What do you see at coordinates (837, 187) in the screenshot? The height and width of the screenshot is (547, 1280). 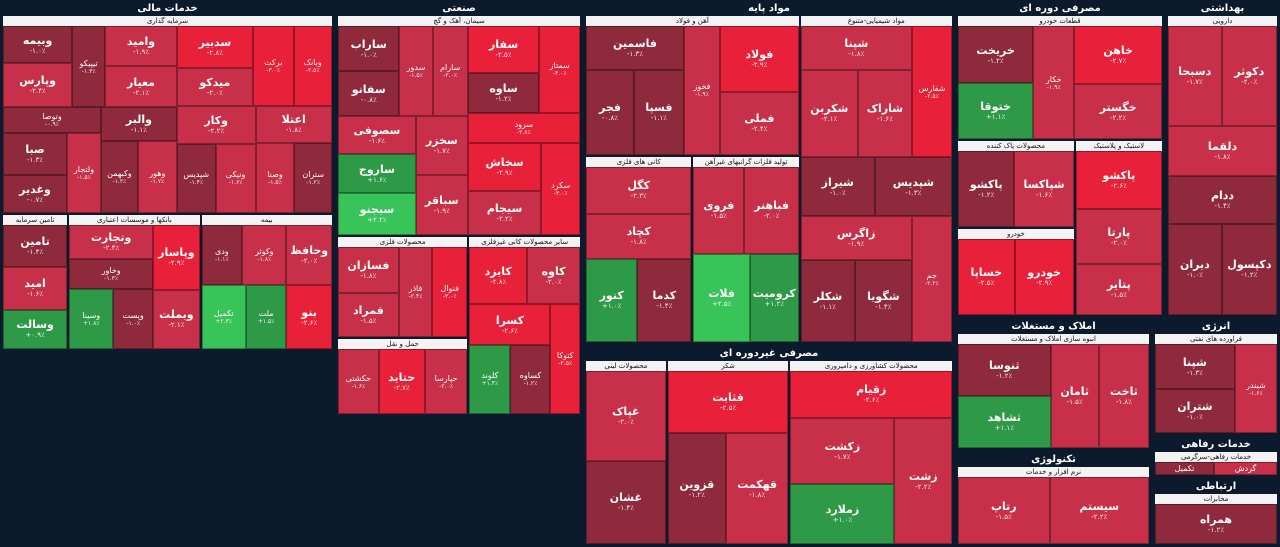 I see `stock-tile: شیراز -۱.۰٪` at bounding box center [837, 187].